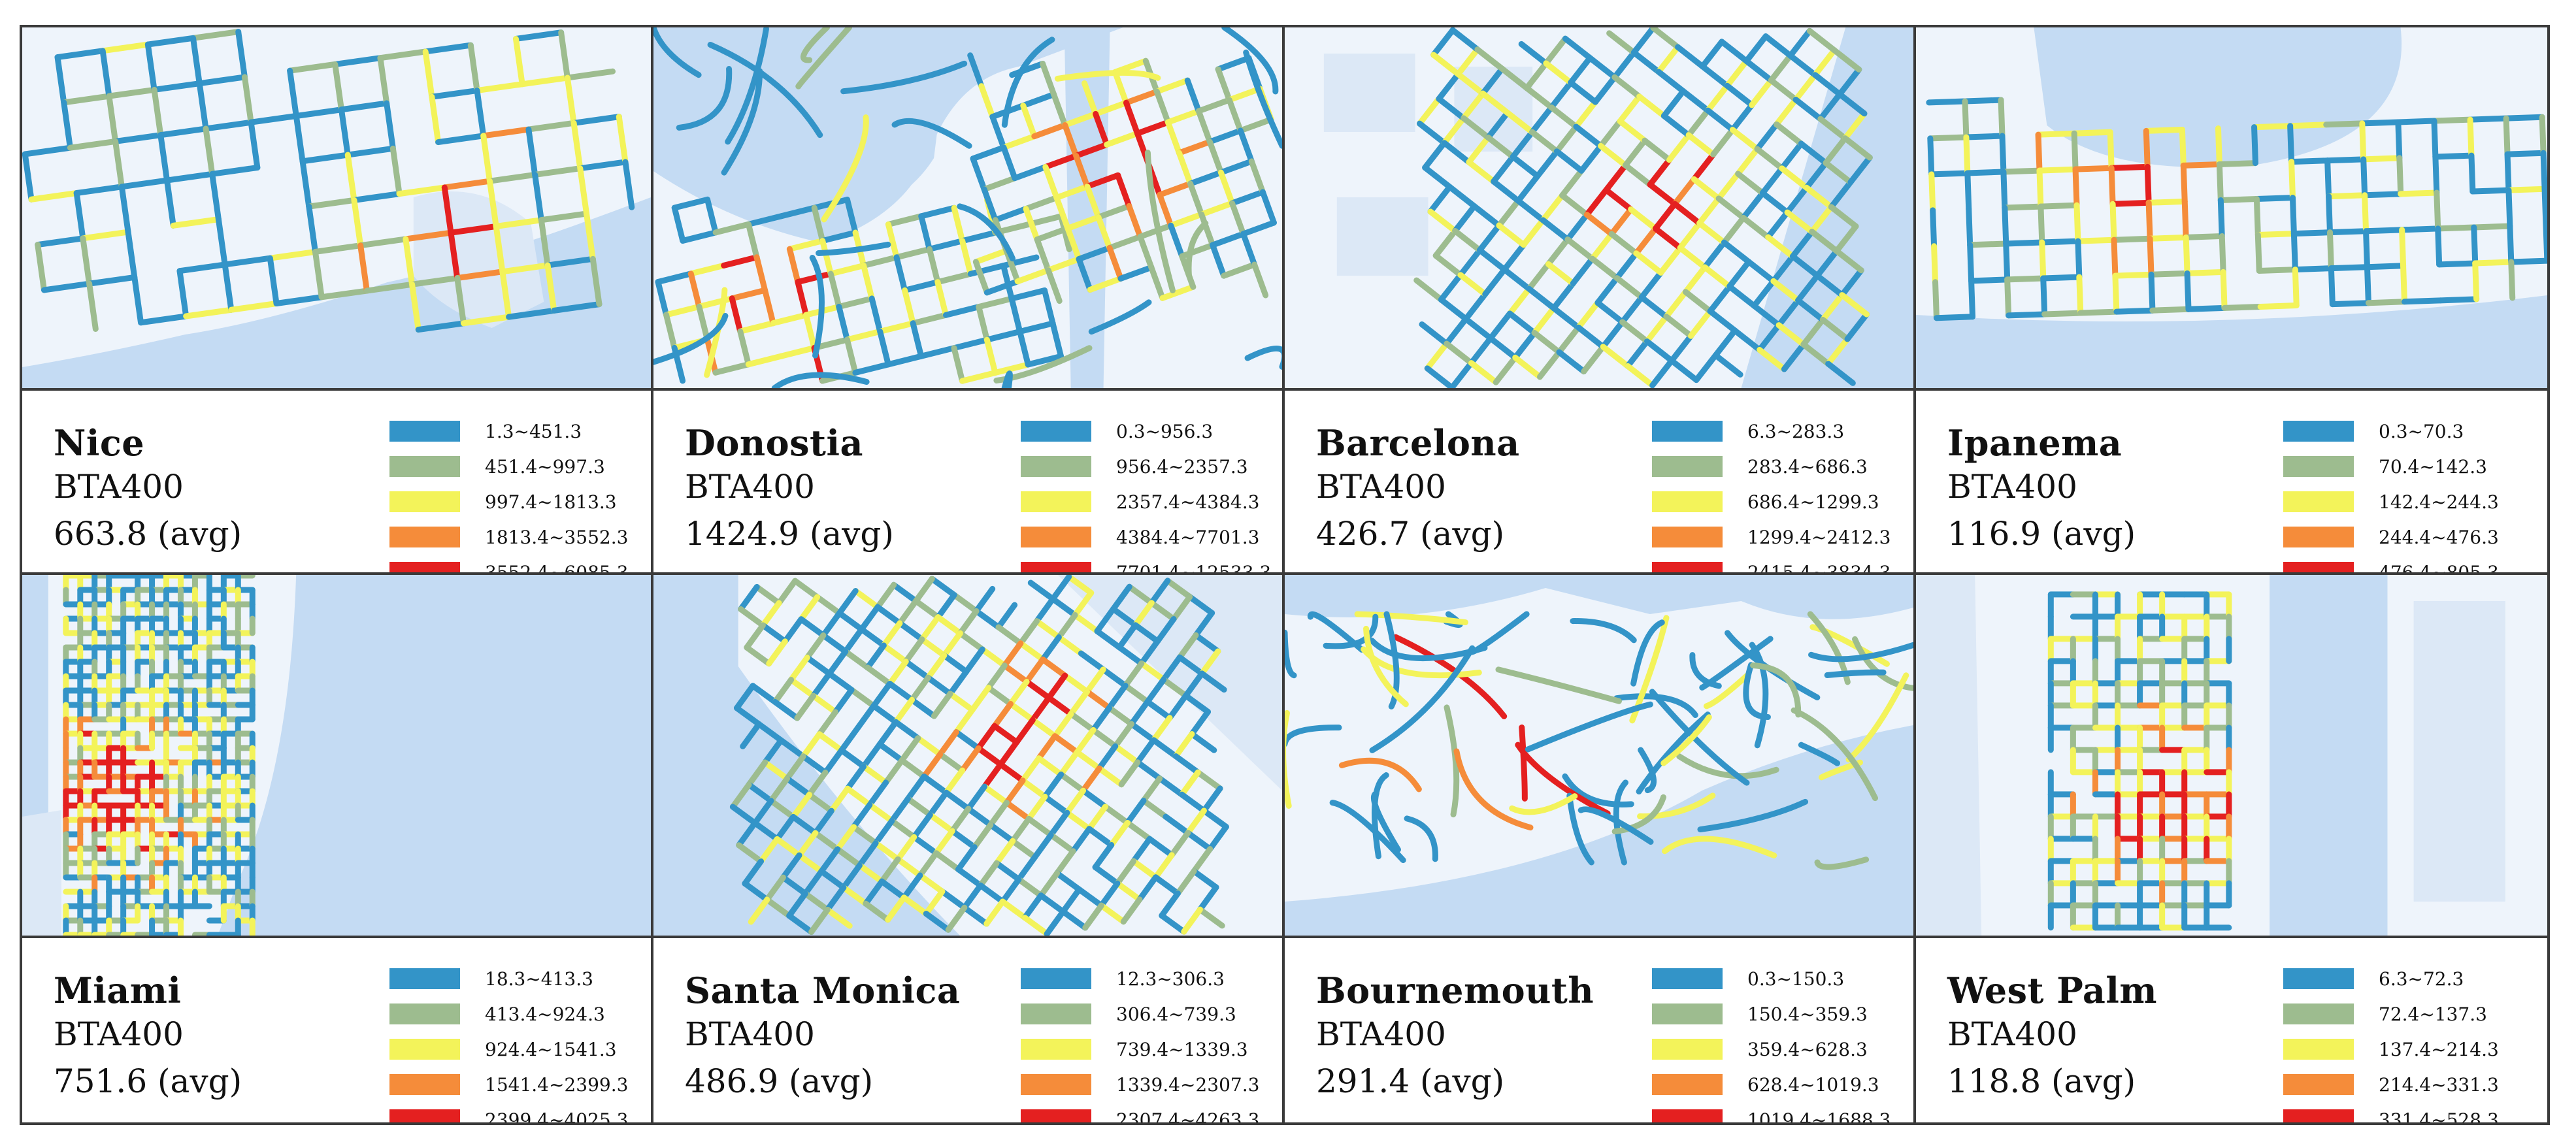  Describe the element at coordinates (2231, 755) in the screenshot. I see `street-map-svg` at that location.